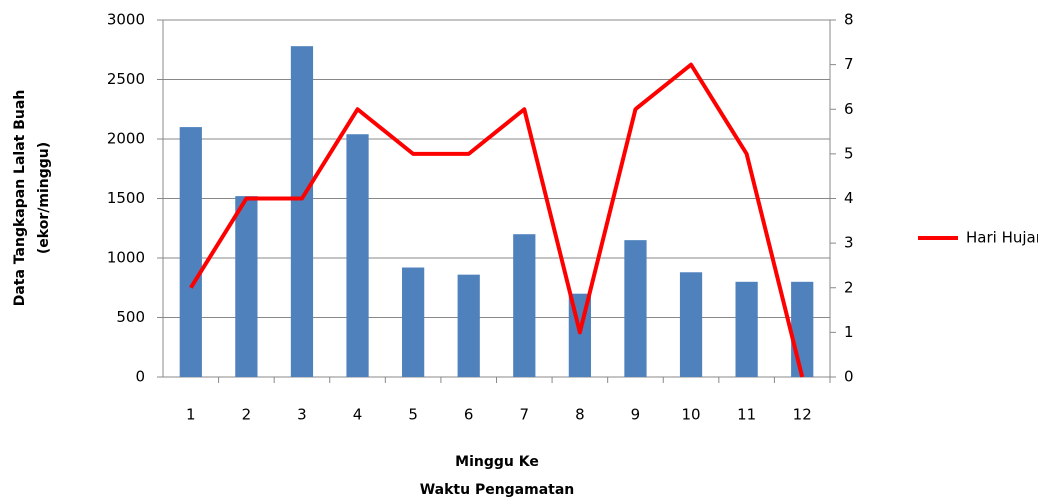  What do you see at coordinates (497, 462) in the screenshot?
I see `x-axis-label: Minggu Ke` at bounding box center [497, 462].